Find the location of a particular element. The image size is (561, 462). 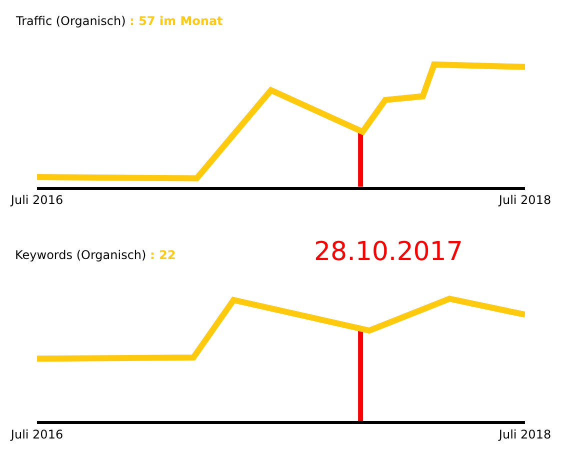

chart-title: Keywords (Organisch) is located at coordinates (80, 255).